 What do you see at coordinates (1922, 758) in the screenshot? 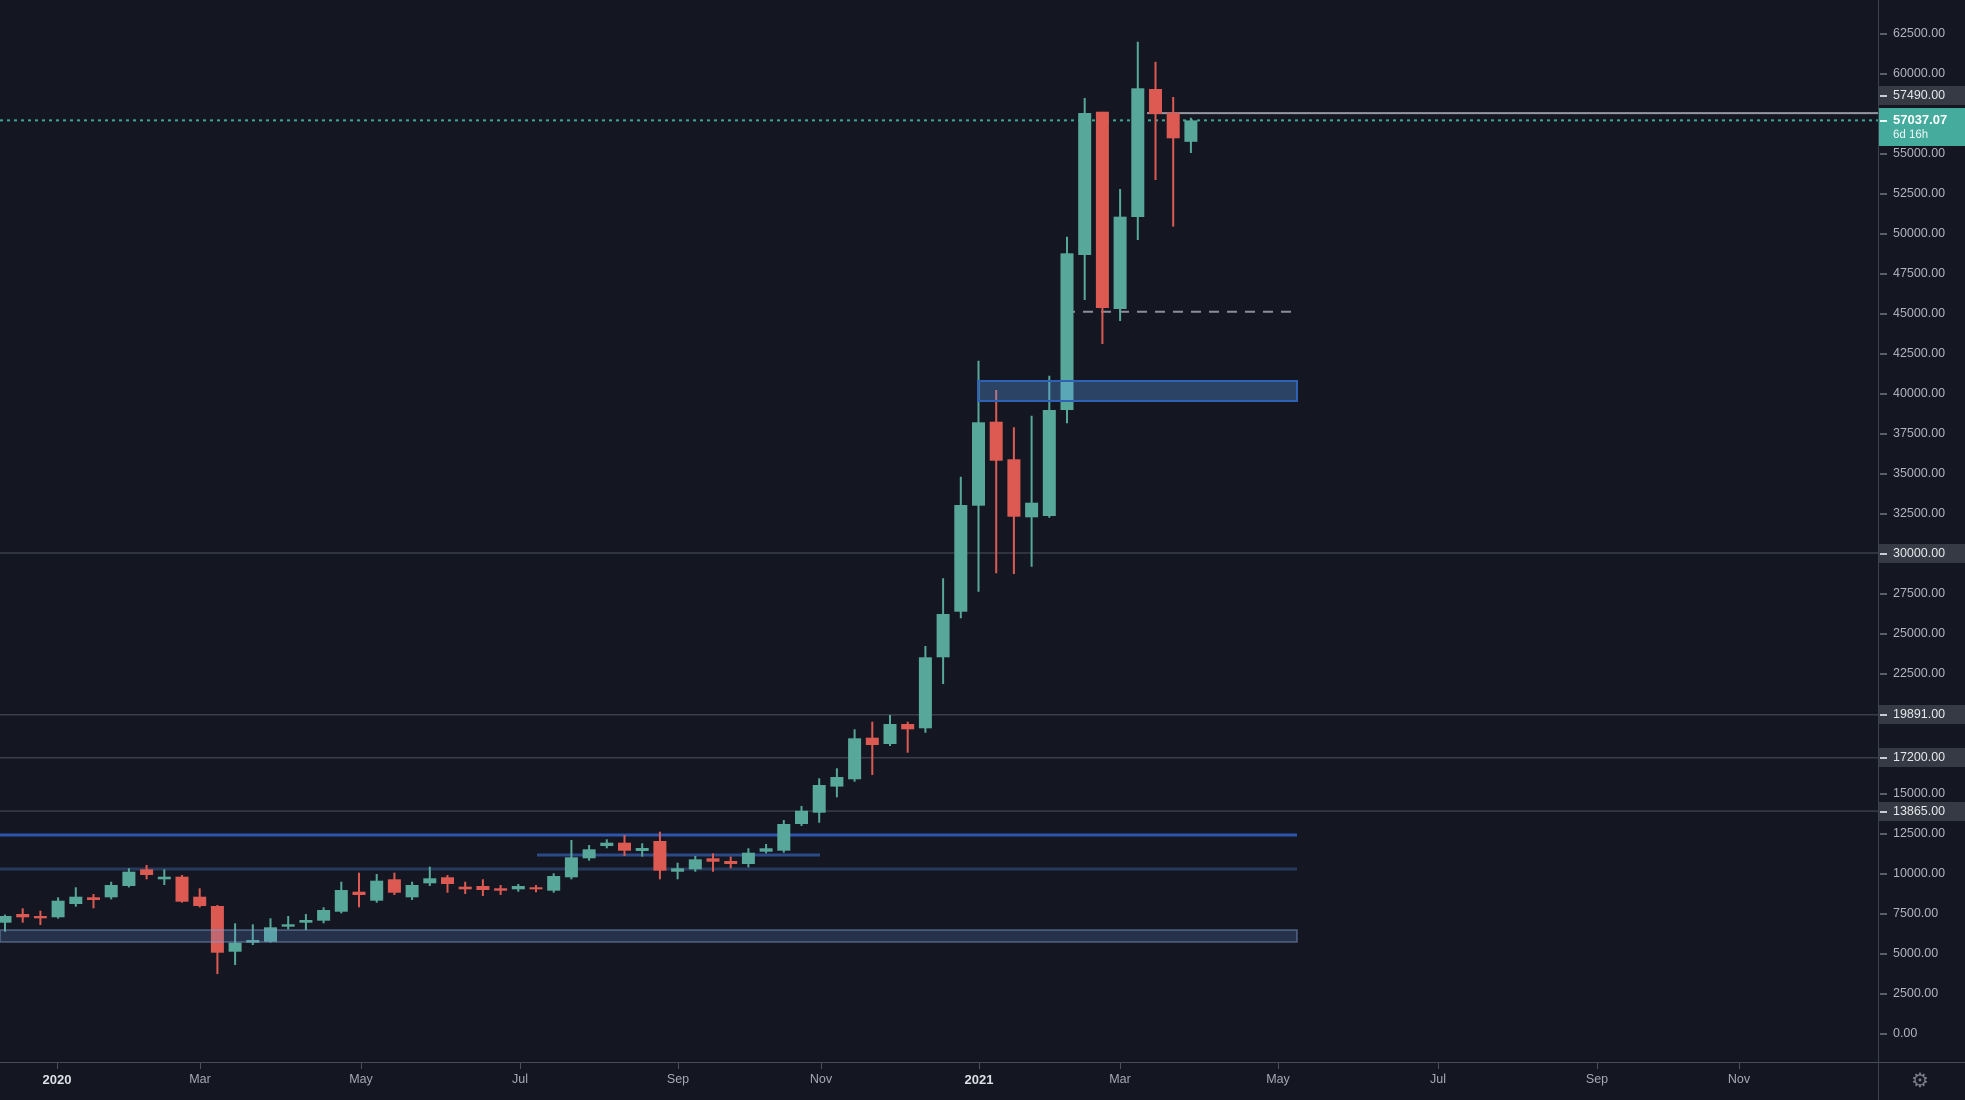
I see `price-flag-label: 17200.00` at bounding box center [1922, 758].